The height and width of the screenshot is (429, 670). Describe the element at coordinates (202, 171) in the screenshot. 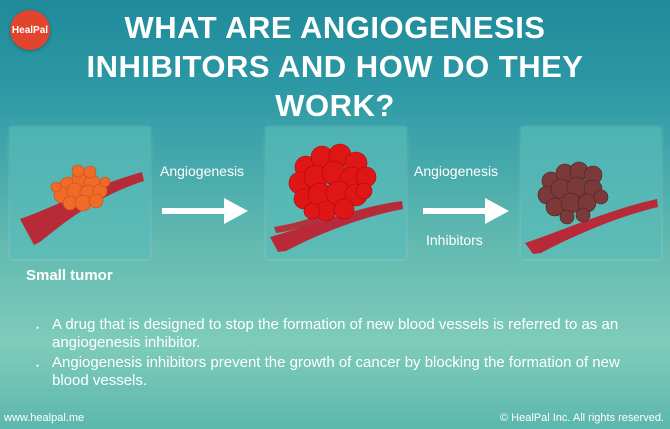

I see `angiogenesis-label: Angiogenesis` at that location.